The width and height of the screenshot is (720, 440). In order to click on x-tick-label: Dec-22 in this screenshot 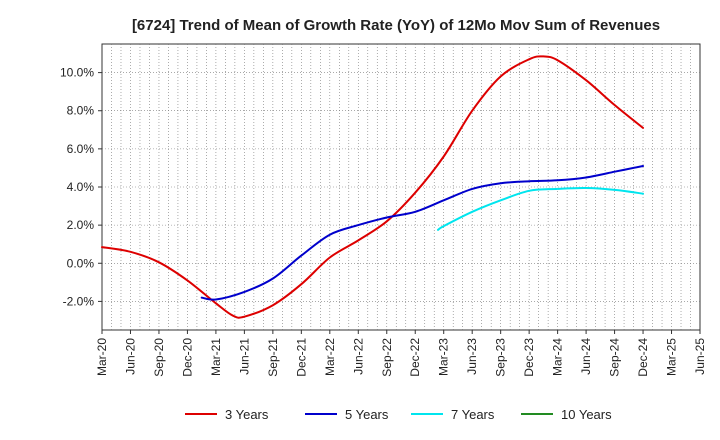, I will do `click(415, 357)`.